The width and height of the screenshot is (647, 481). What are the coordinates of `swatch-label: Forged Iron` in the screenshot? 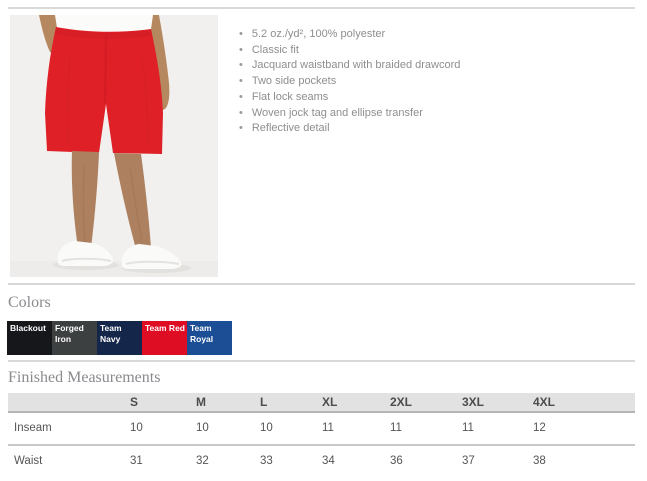 It's located at (69, 333).